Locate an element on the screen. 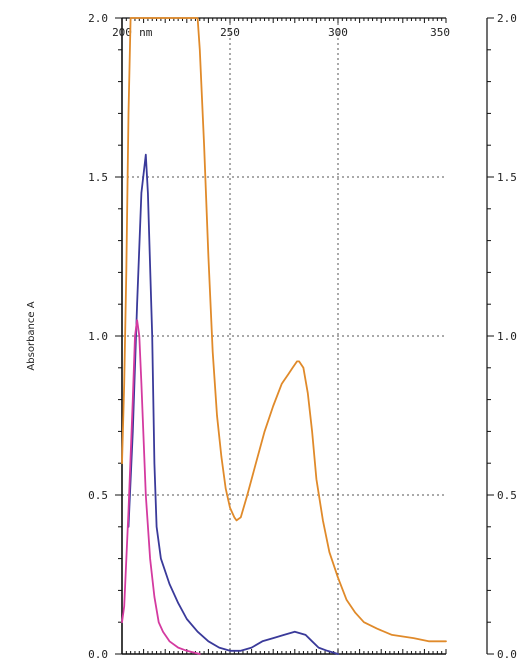 This screenshot has width=532, height=660. y-tick-label-right: 1.0 is located at coordinates (507, 336).